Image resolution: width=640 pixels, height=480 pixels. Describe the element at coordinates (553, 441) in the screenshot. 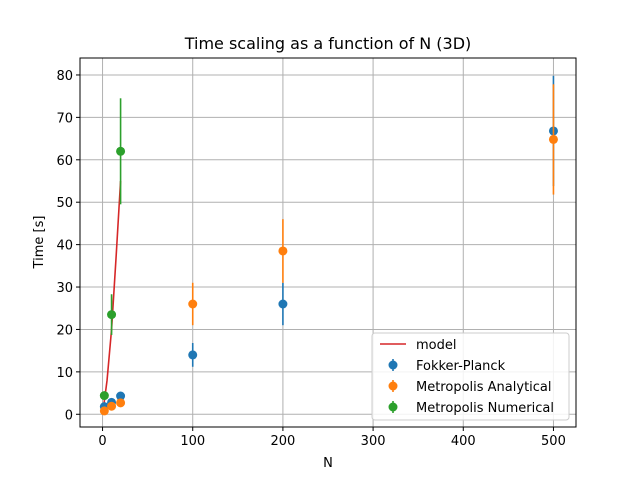

I see `x-tick-label: 500` at that location.